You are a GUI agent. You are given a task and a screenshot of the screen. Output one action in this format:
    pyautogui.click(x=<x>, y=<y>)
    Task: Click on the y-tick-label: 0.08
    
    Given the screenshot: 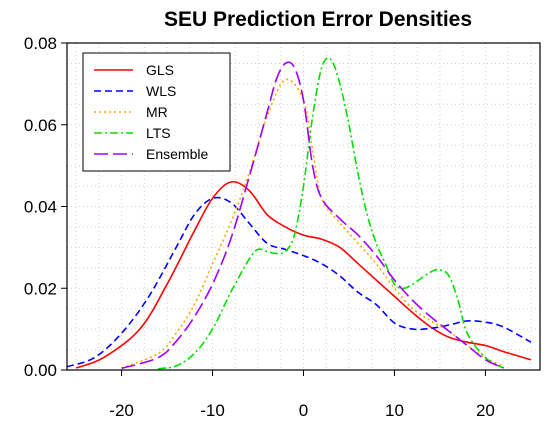 What is the action you would take?
    pyautogui.click(x=40, y=43)
    